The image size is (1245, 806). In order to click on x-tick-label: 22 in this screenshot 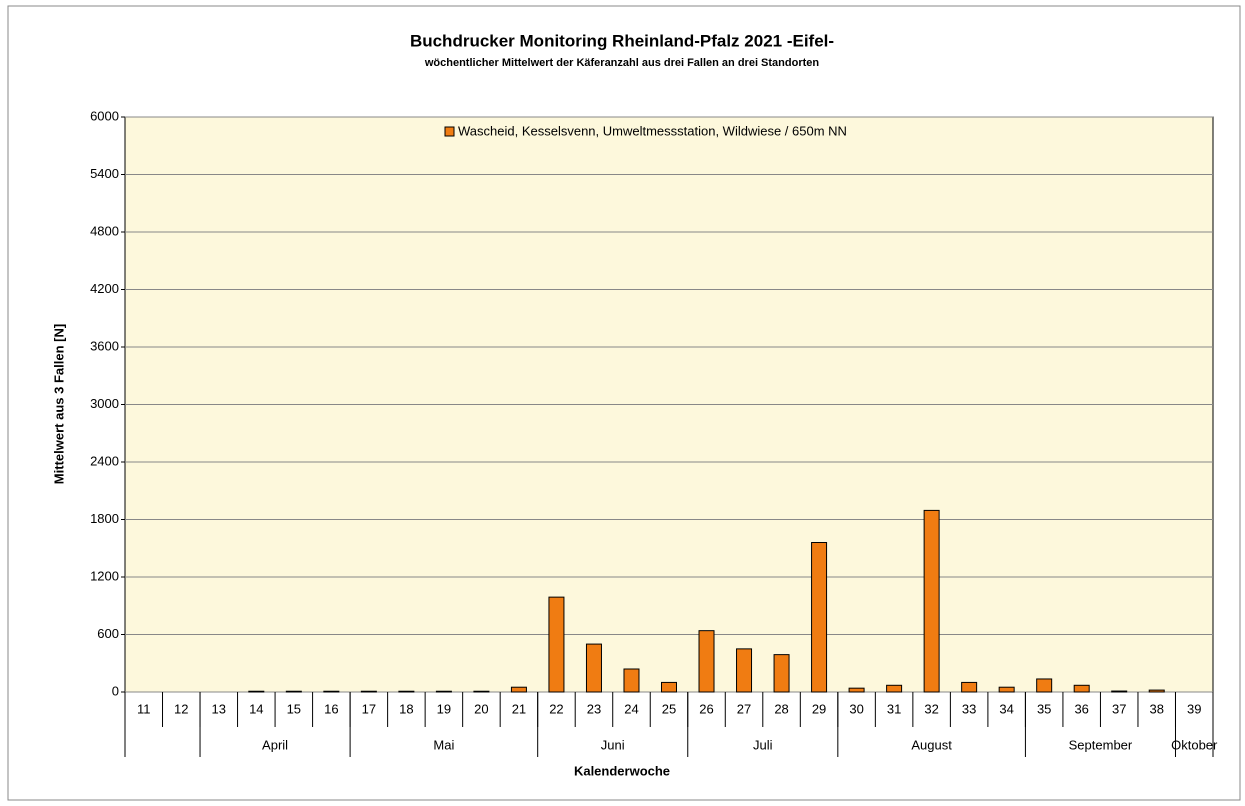, I will do `click(556, 708)`.